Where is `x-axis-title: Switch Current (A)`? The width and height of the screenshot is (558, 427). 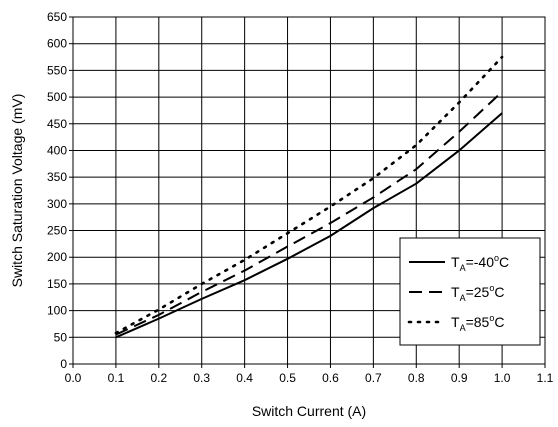 x-axis-title: Switch Current (A) is located at coordinates (309, 411).